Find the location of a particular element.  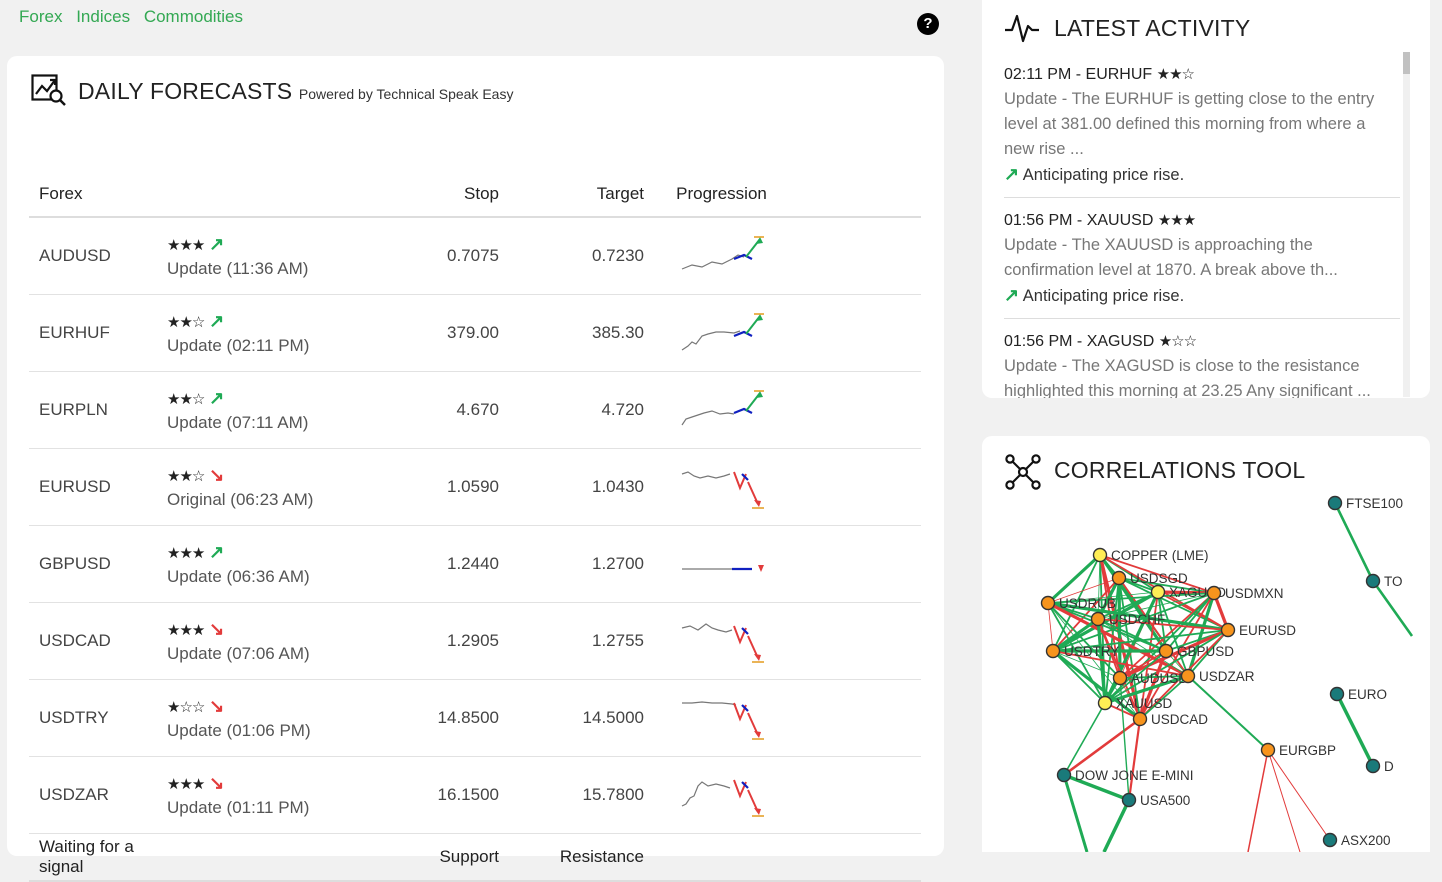

node-label: GBPUSD is located at coordinates (1205, 651).